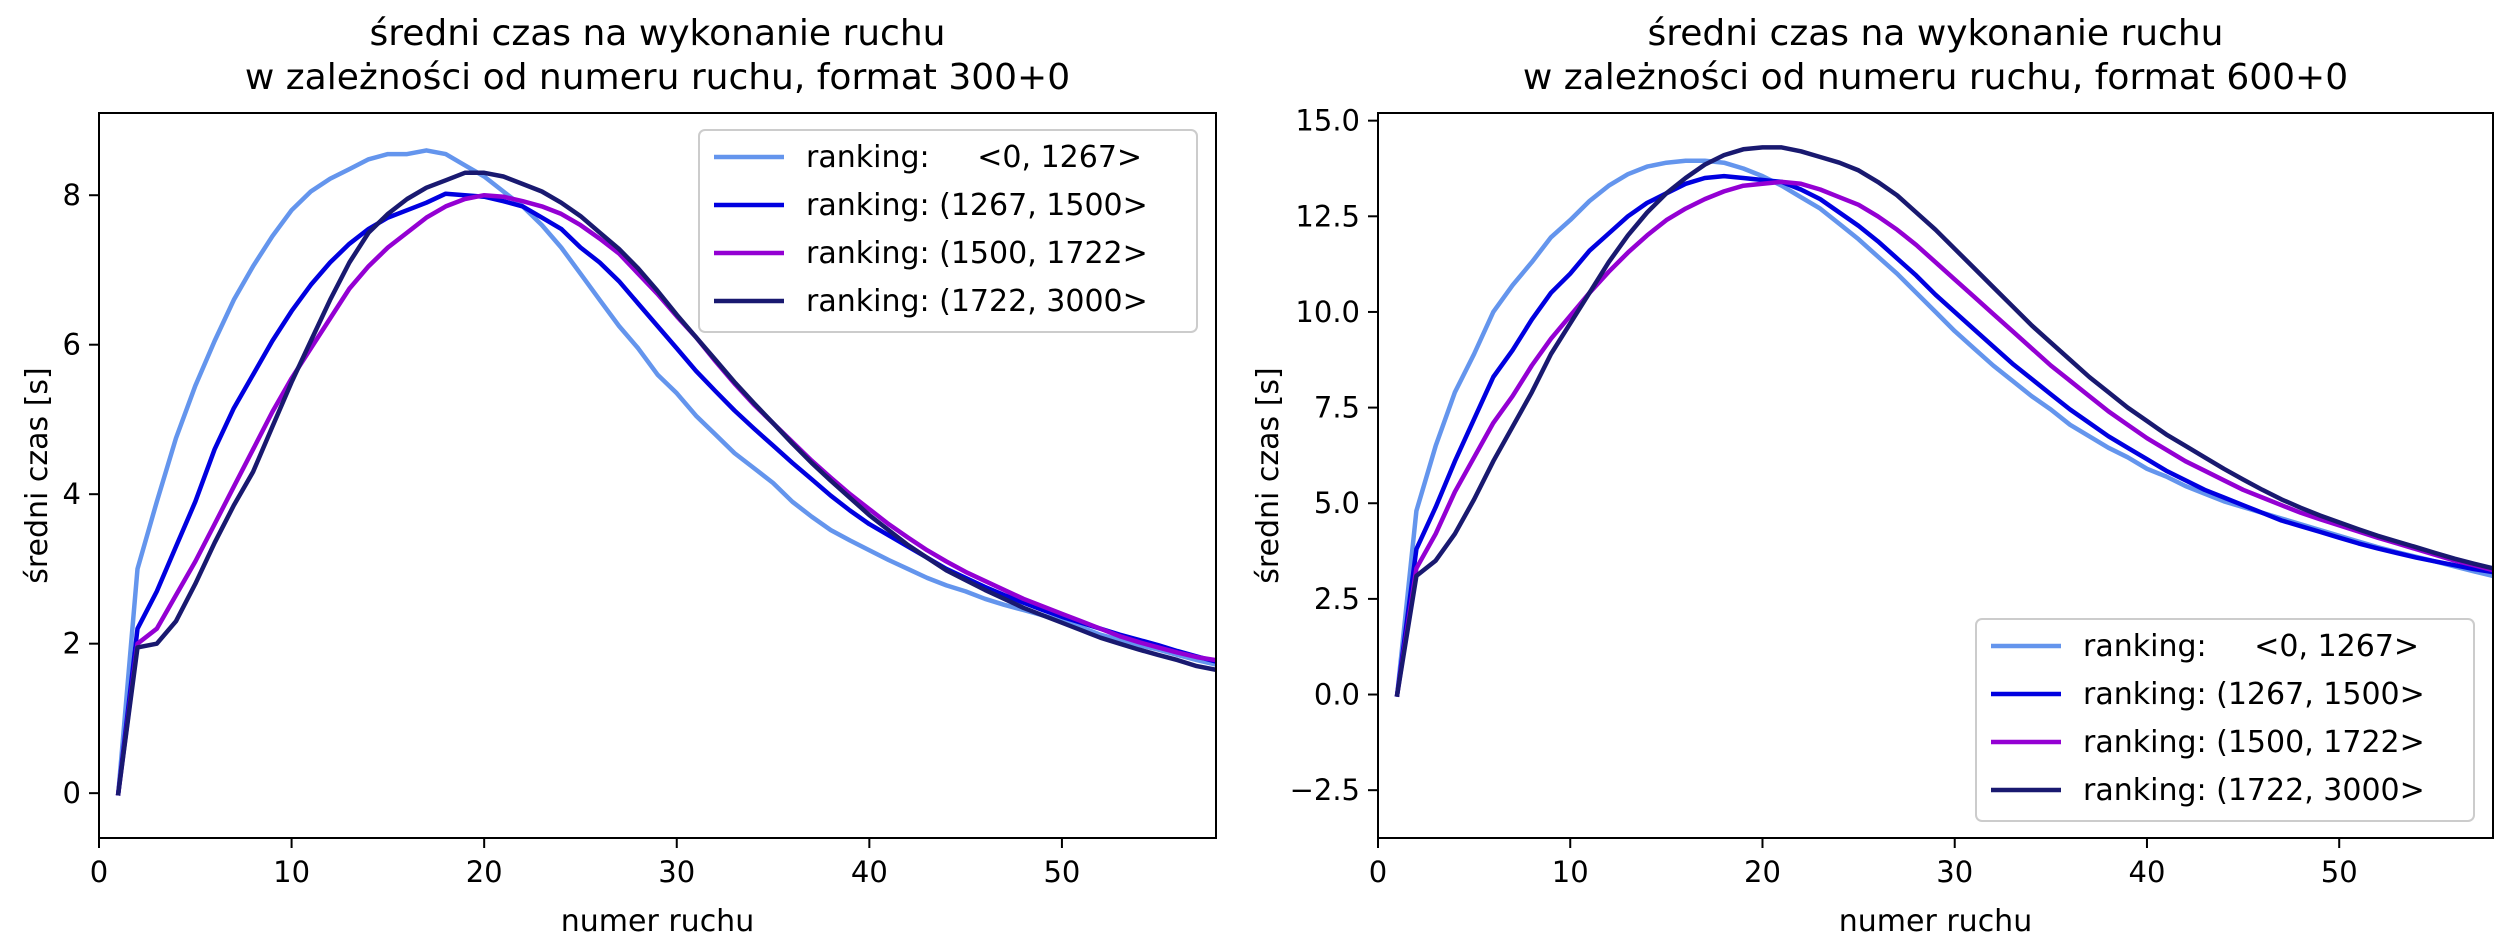 Image resolution: width=2504 pixels, height=945 pixels. What do you see at coordinates (1325, 790) in the screenshot?
I see `y-tick-label: −2.5` at bounding box center [1325, 790].